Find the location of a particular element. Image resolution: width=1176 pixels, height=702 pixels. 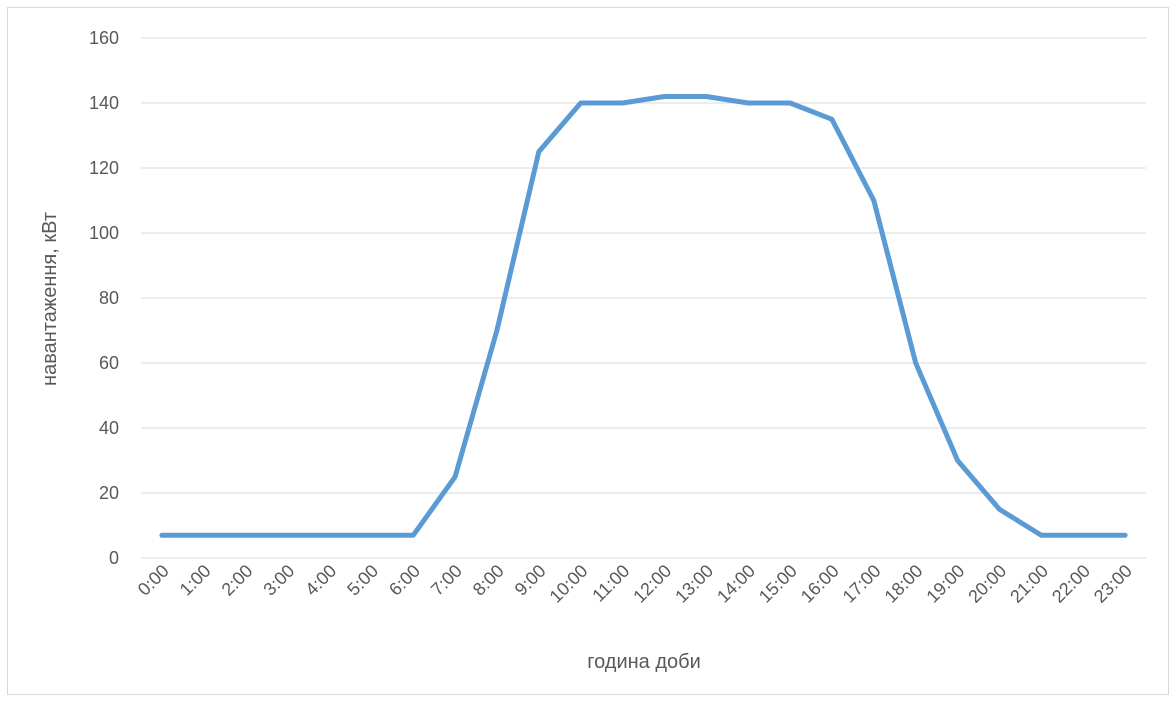

x-tick-label: 5:00 is located at coordinates (362, 580).